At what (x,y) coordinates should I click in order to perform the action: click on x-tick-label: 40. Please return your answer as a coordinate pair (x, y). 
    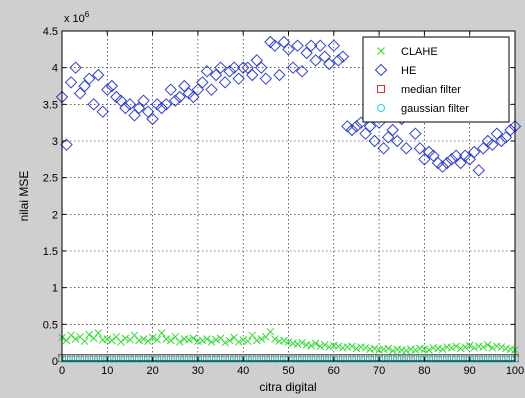
    Looking at the image, I should click on (243, 371).